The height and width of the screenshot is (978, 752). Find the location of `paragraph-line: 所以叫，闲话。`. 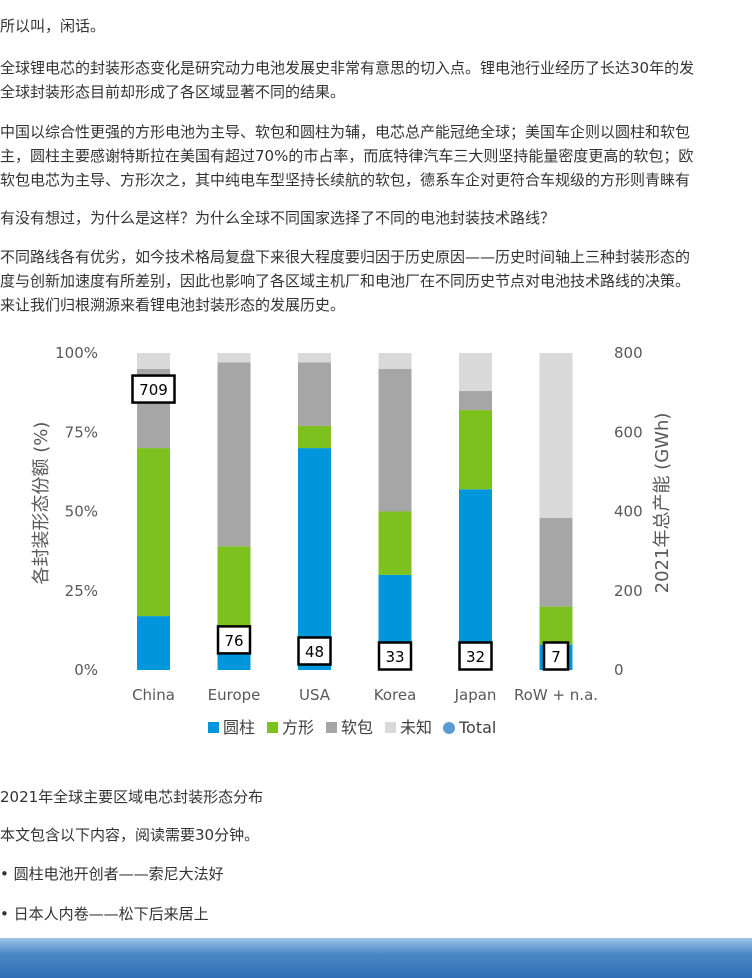

paragraph-line: 所以叫，闲话。 is located at coordinates (53, 26).